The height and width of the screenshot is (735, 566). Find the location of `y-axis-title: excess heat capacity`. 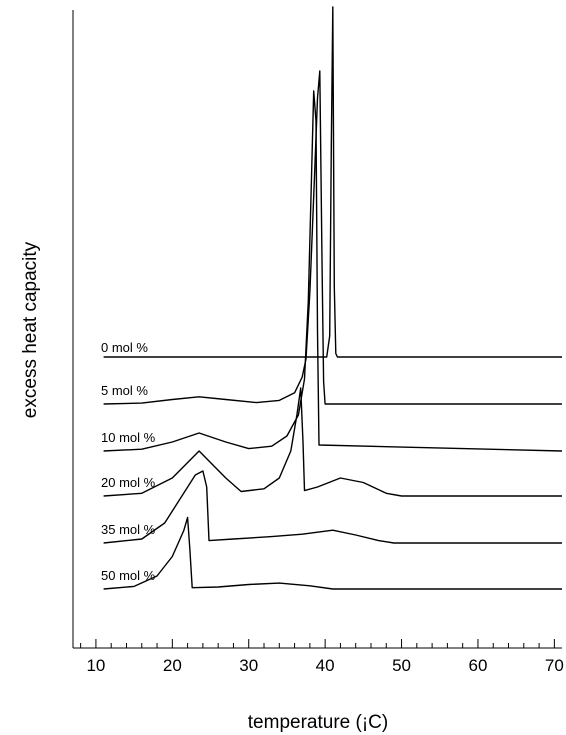

y-axis-title: excess heat capacity is located at coordinates (30, 329).